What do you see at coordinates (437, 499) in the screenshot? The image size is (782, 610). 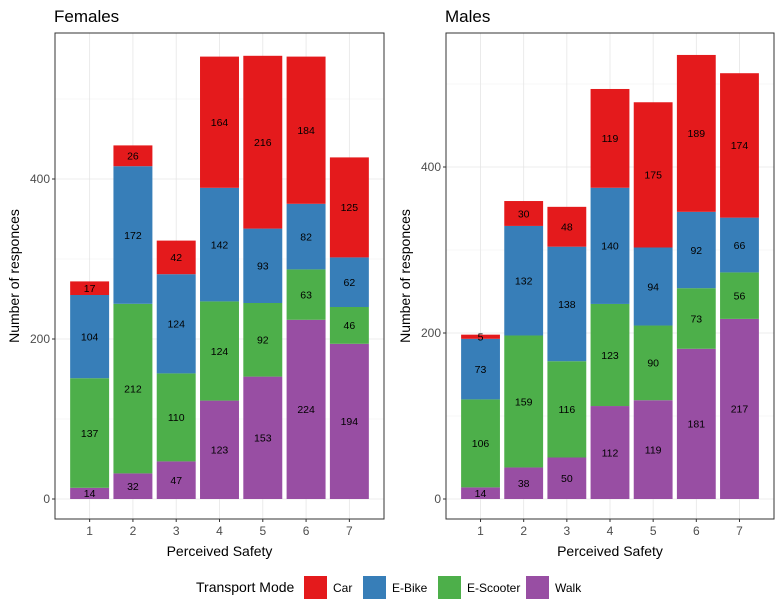 I see `panel-2-y-tick-label: 0` at bounding box center [437, 499].